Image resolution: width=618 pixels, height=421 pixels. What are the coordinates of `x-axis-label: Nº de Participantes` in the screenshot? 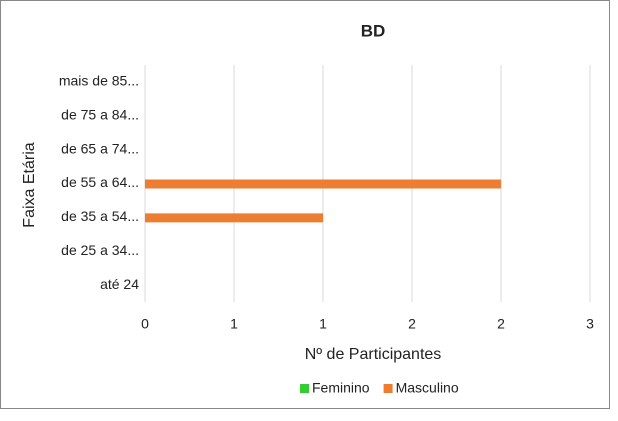 It's located at (373, 354).